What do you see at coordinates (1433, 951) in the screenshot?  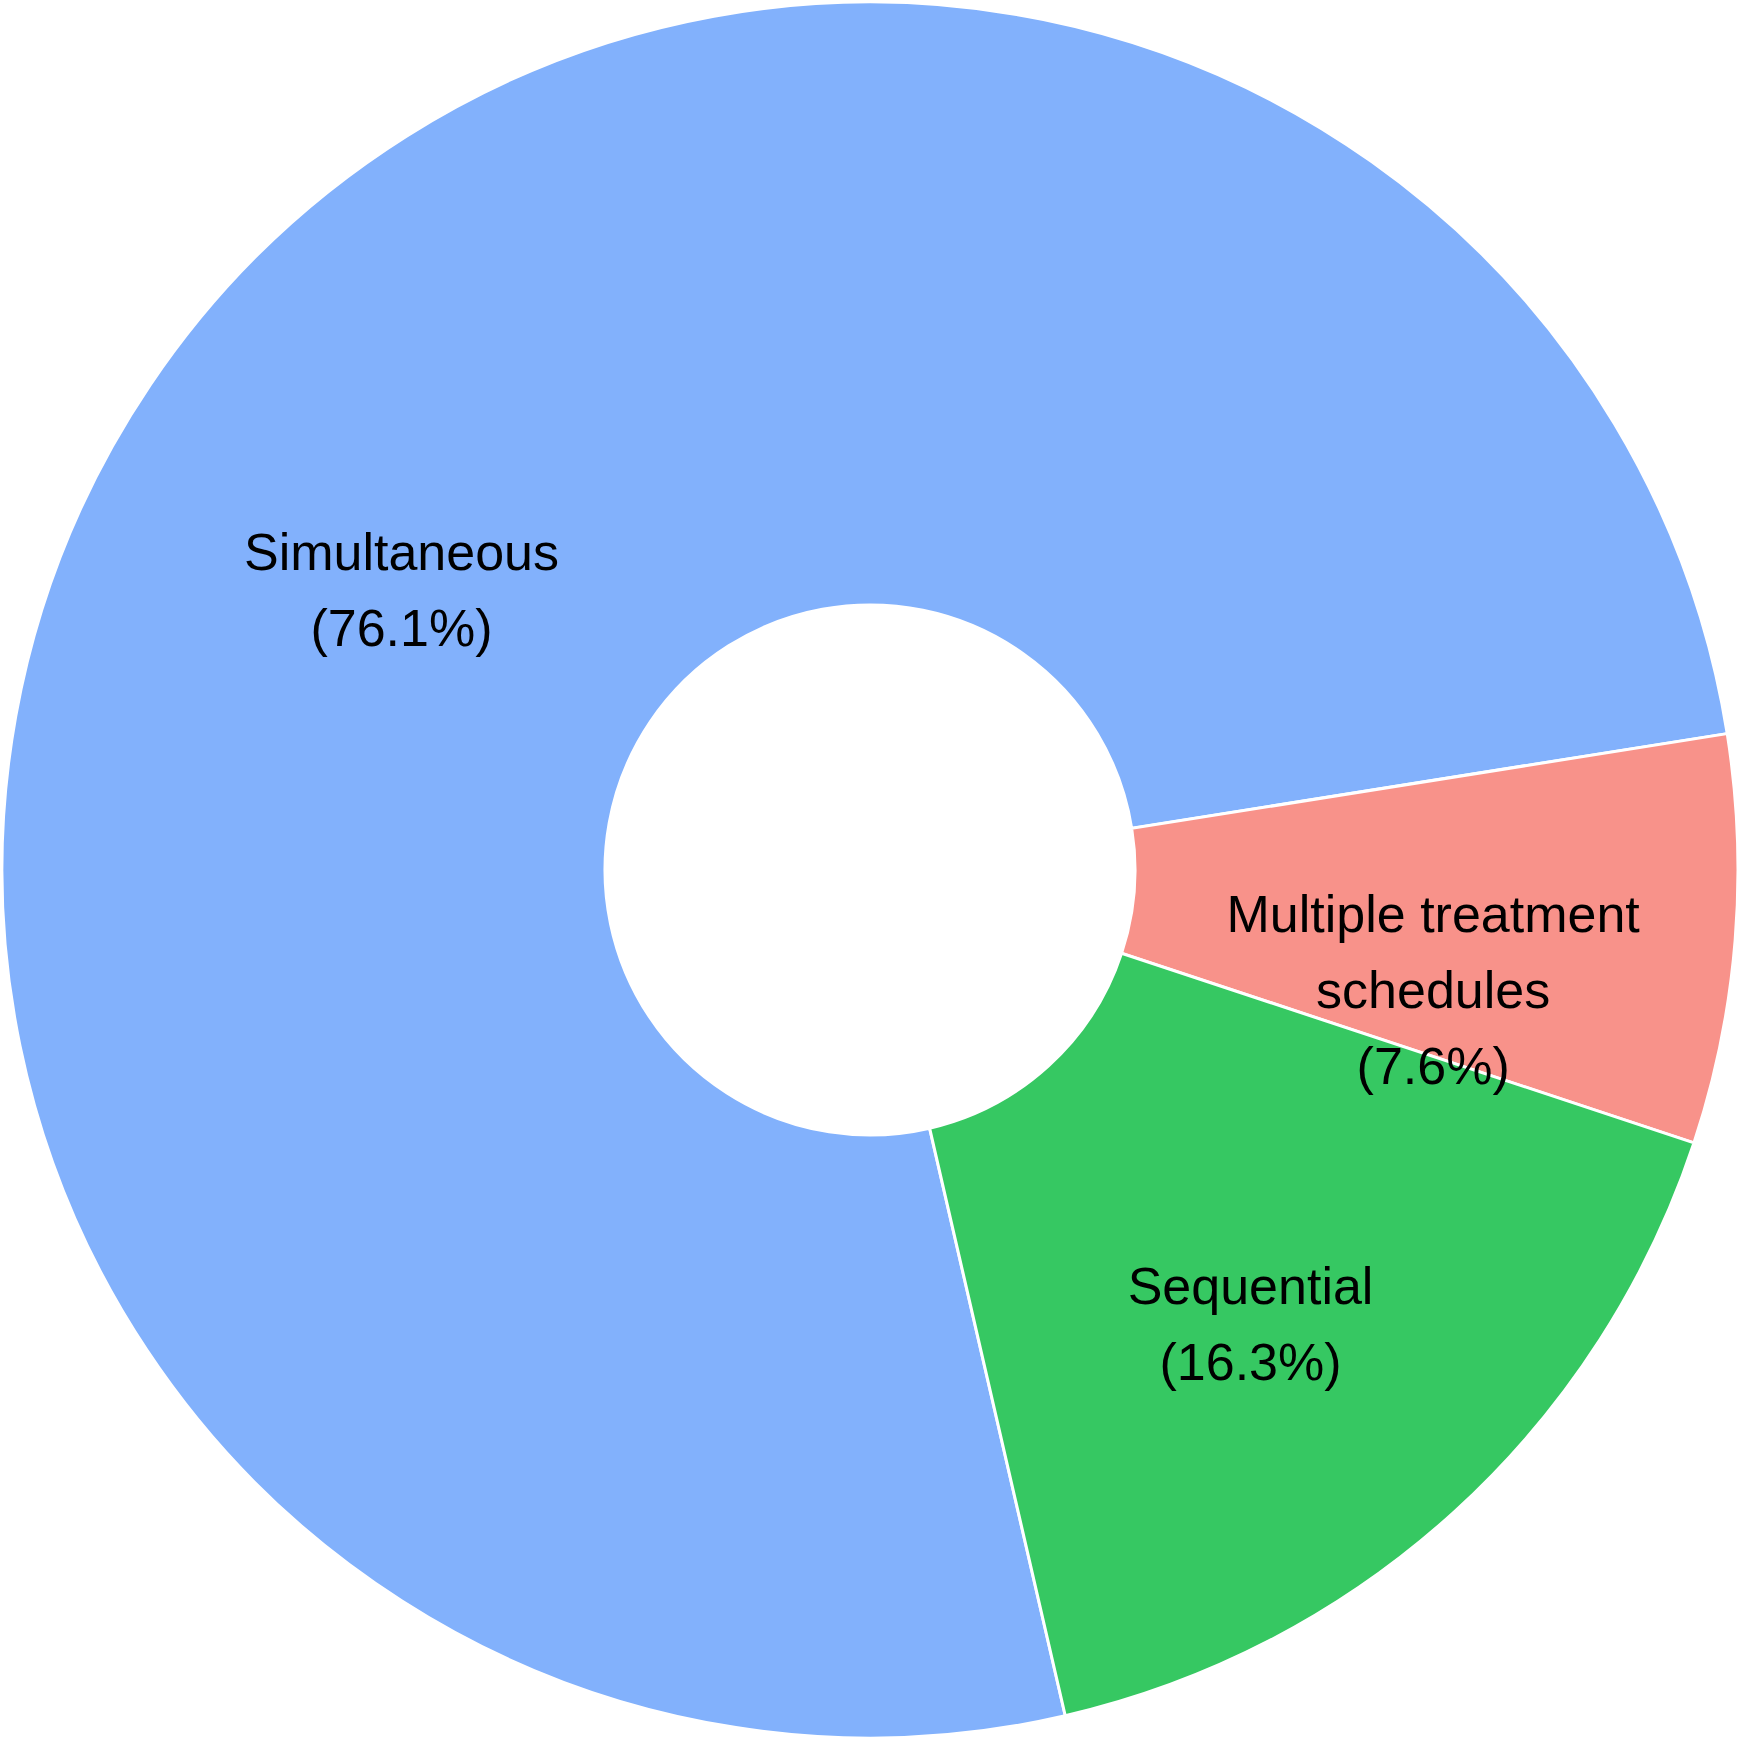 I see `slice-label: Multiple treatment schedules` at bounding box center [1433, 951].